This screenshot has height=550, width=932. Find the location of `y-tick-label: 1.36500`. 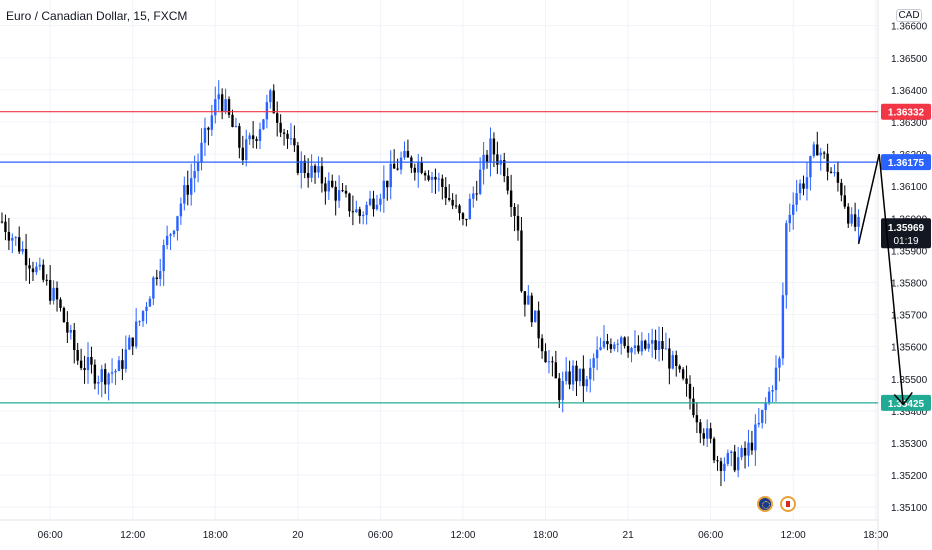

y-tick-label: 1.36500 is located at coordinates (909, 59).